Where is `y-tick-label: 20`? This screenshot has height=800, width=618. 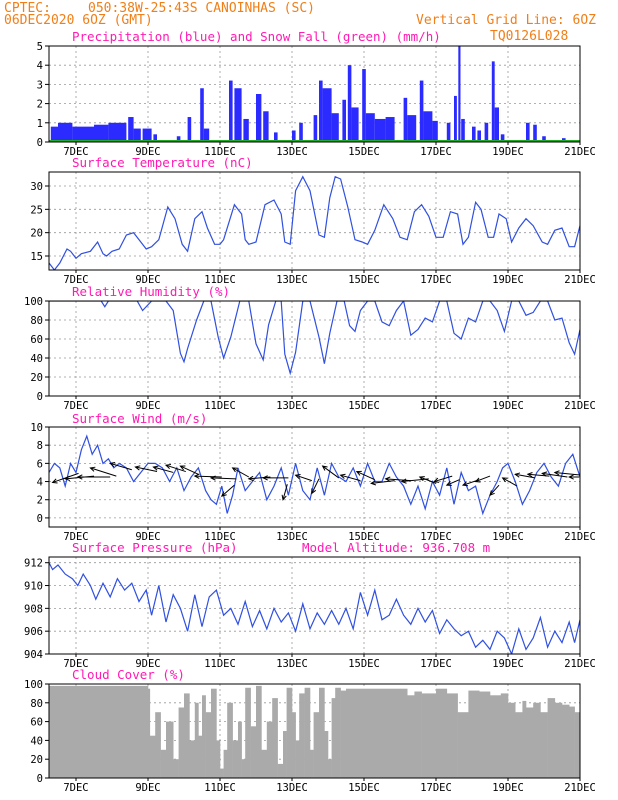
y-tick-label: 20 is located at coordinates (36, 378).